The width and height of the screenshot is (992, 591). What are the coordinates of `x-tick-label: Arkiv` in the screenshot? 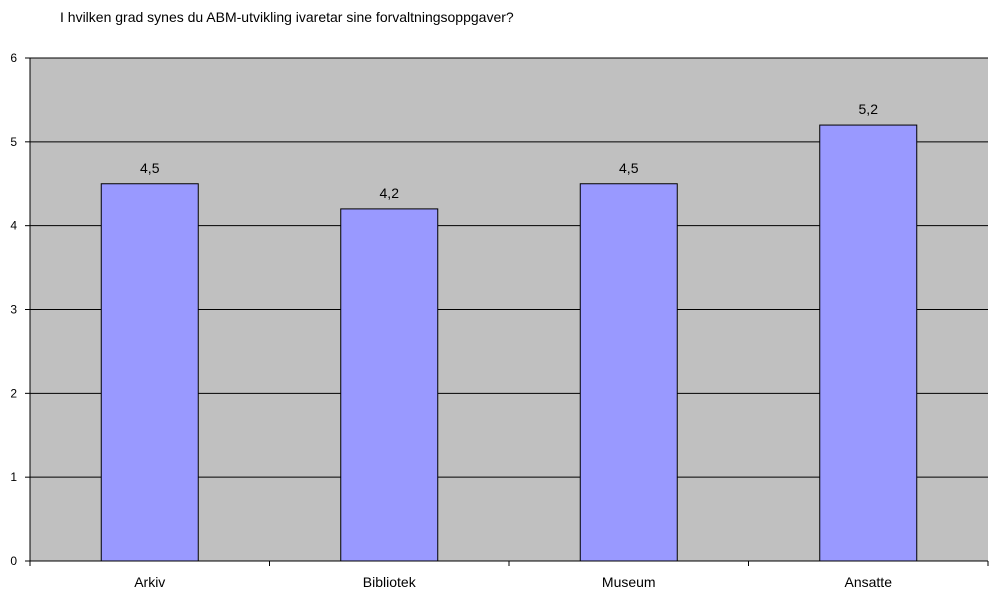 It's located at (149, 582).